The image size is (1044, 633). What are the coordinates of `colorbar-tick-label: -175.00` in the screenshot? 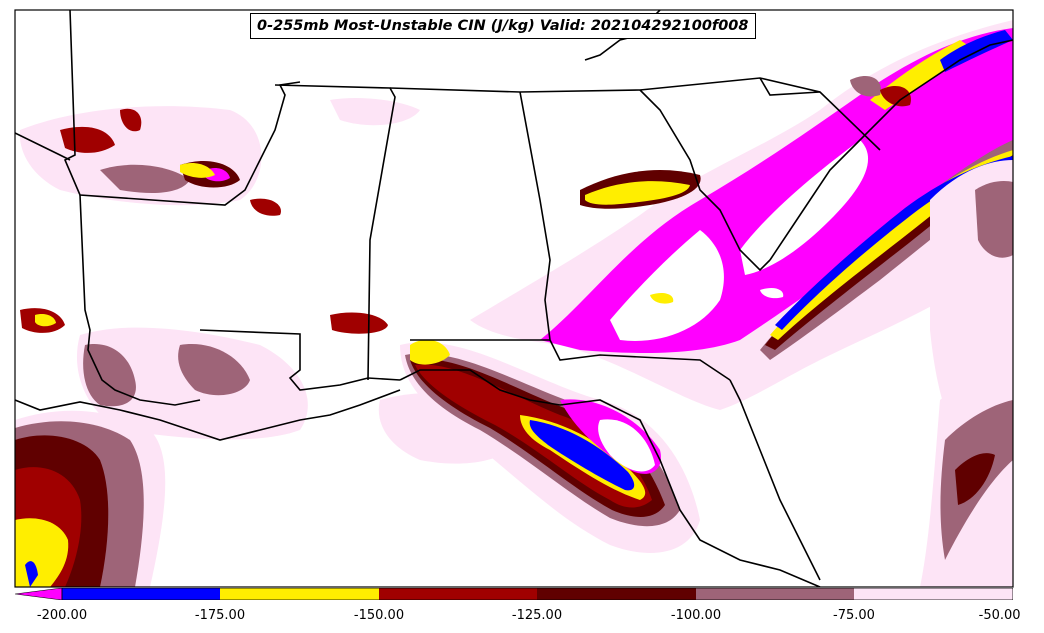 It's located at (220, 615).